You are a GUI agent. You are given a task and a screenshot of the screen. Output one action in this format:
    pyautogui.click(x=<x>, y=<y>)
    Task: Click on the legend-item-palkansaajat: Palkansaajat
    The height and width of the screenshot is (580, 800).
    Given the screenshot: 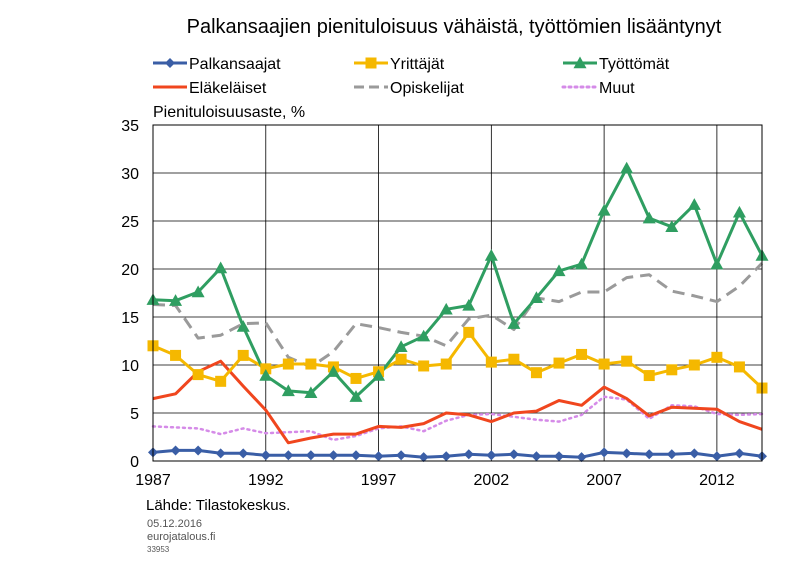 What is the action you would take?
    pyautogui.click(x=217, y=64)
    